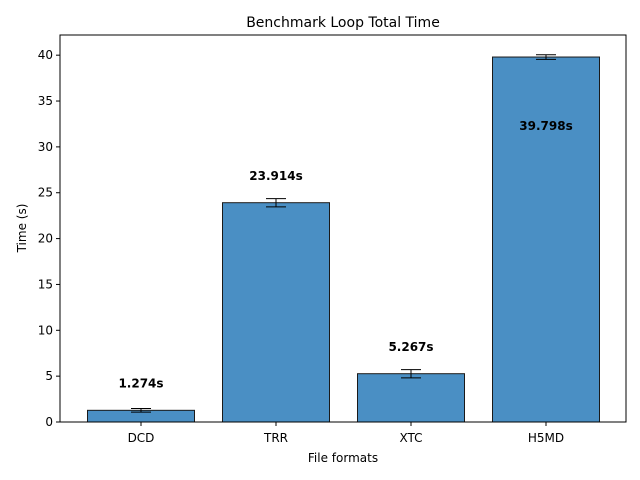  Describe the element at coordinates (410, 438) in the screenshot. I see `x-tick-label: XTC` at that location.